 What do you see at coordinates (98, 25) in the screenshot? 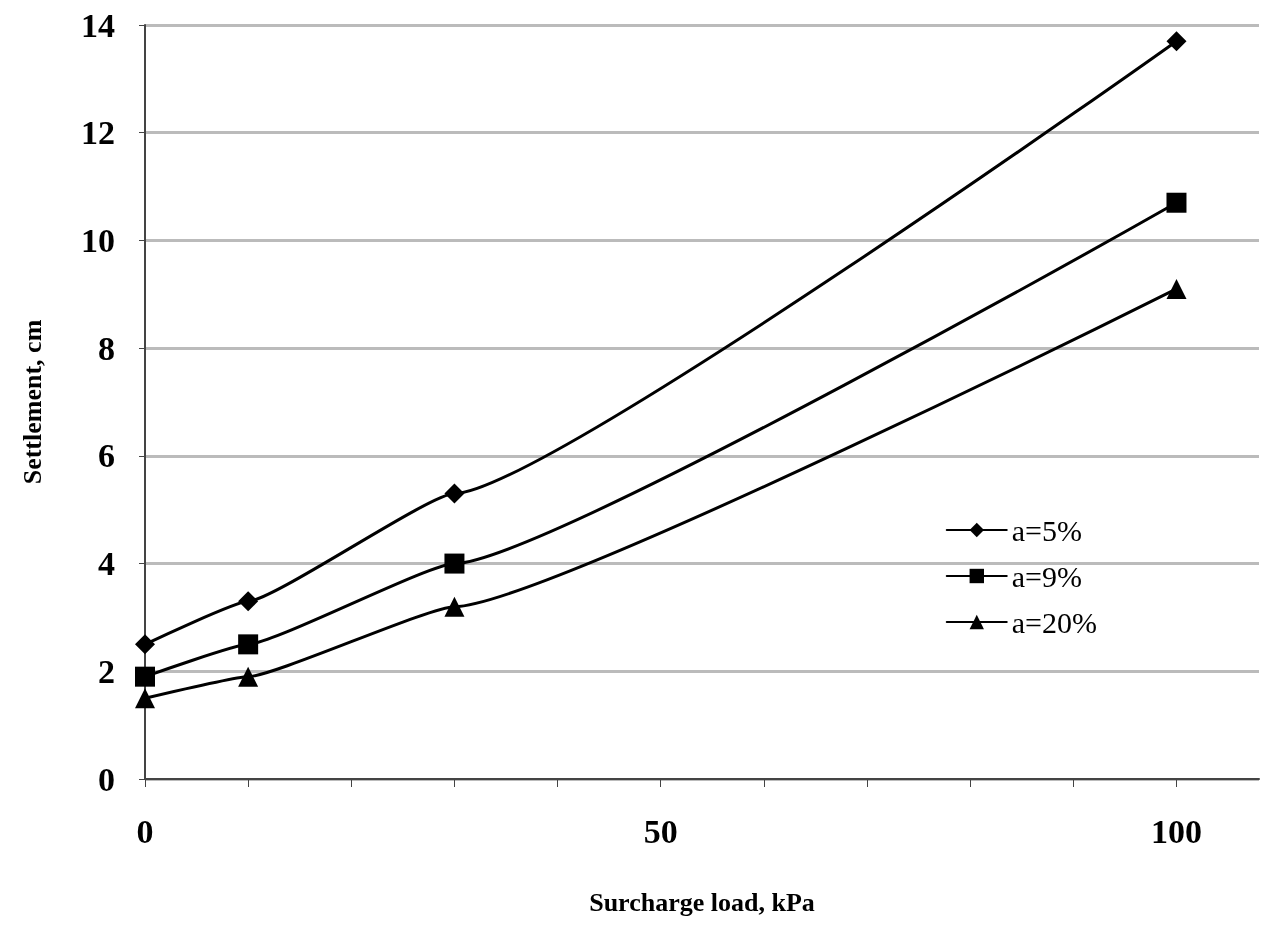
I see `y-tick-label: 14` at bounding box center [98, 25].